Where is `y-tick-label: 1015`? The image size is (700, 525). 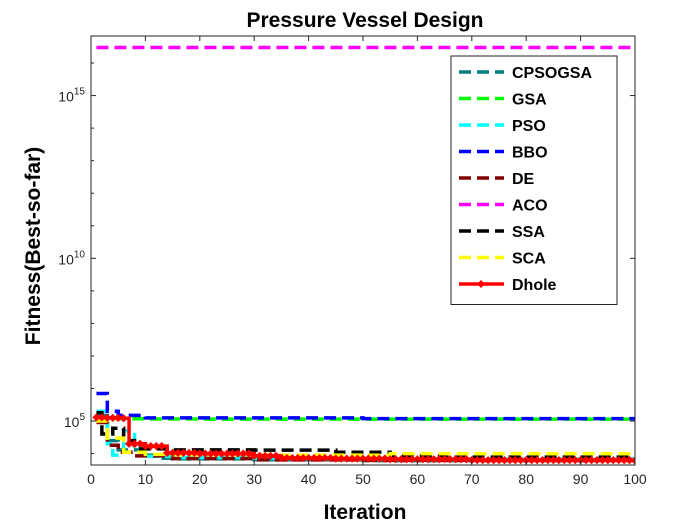
y-tick-label: 1015 is located at coordinates (71, 96).